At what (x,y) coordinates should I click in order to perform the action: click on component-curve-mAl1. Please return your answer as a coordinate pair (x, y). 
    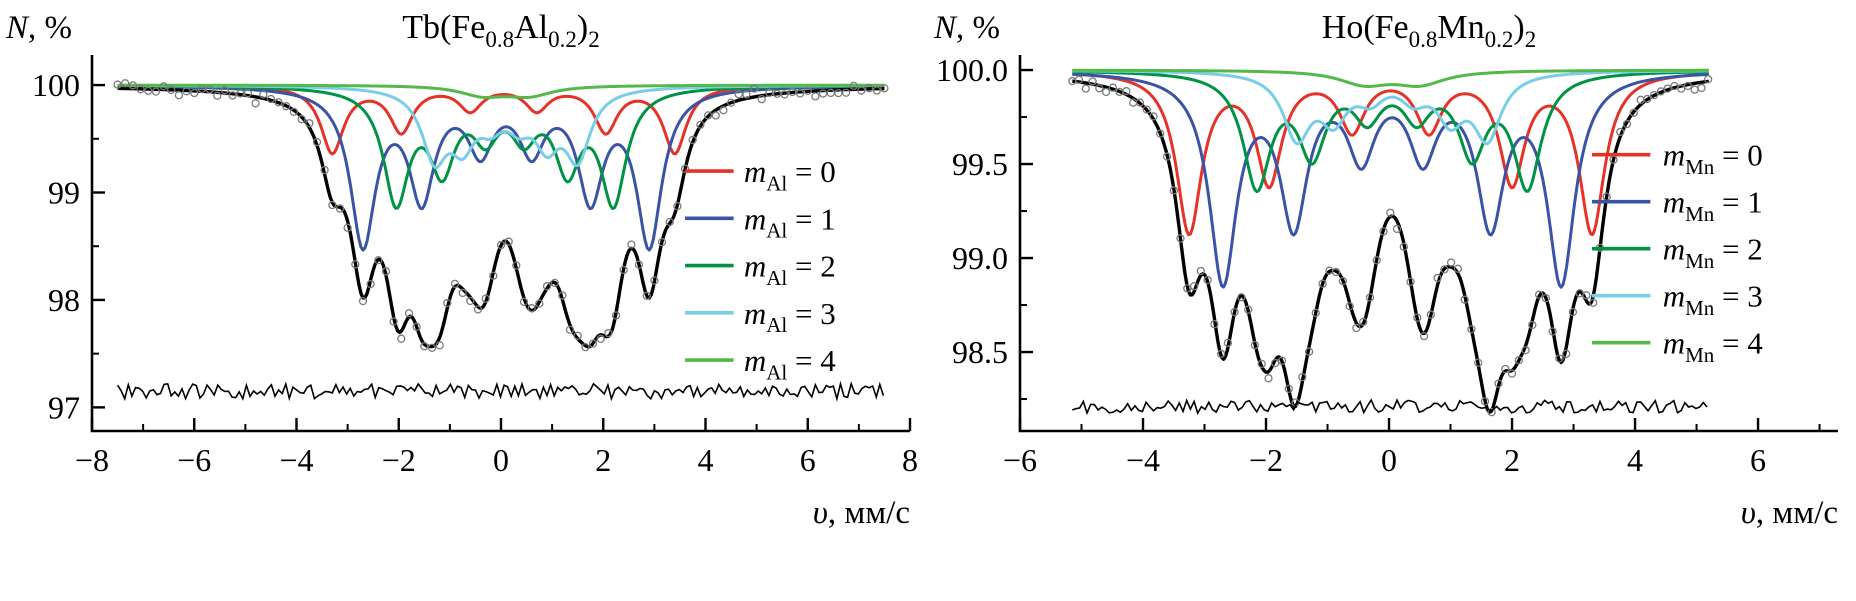
    Looking at the image, I should click on (501, 168).